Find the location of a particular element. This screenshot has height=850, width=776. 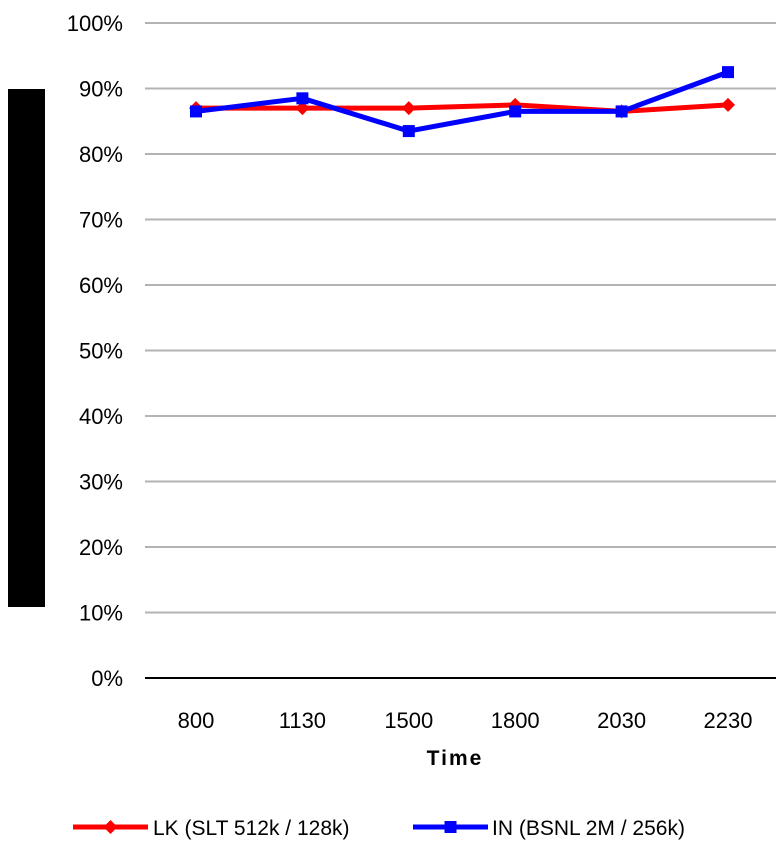

x-tick-label: 1500 is located at coordinates (408, 720).